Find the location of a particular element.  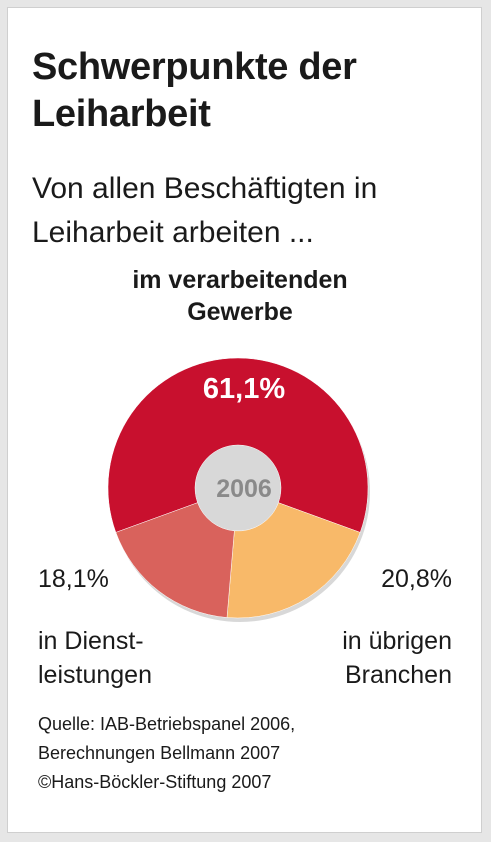

chart-title: Schwerpunkte der Leiharbeit is located at coordinates (242, 91).